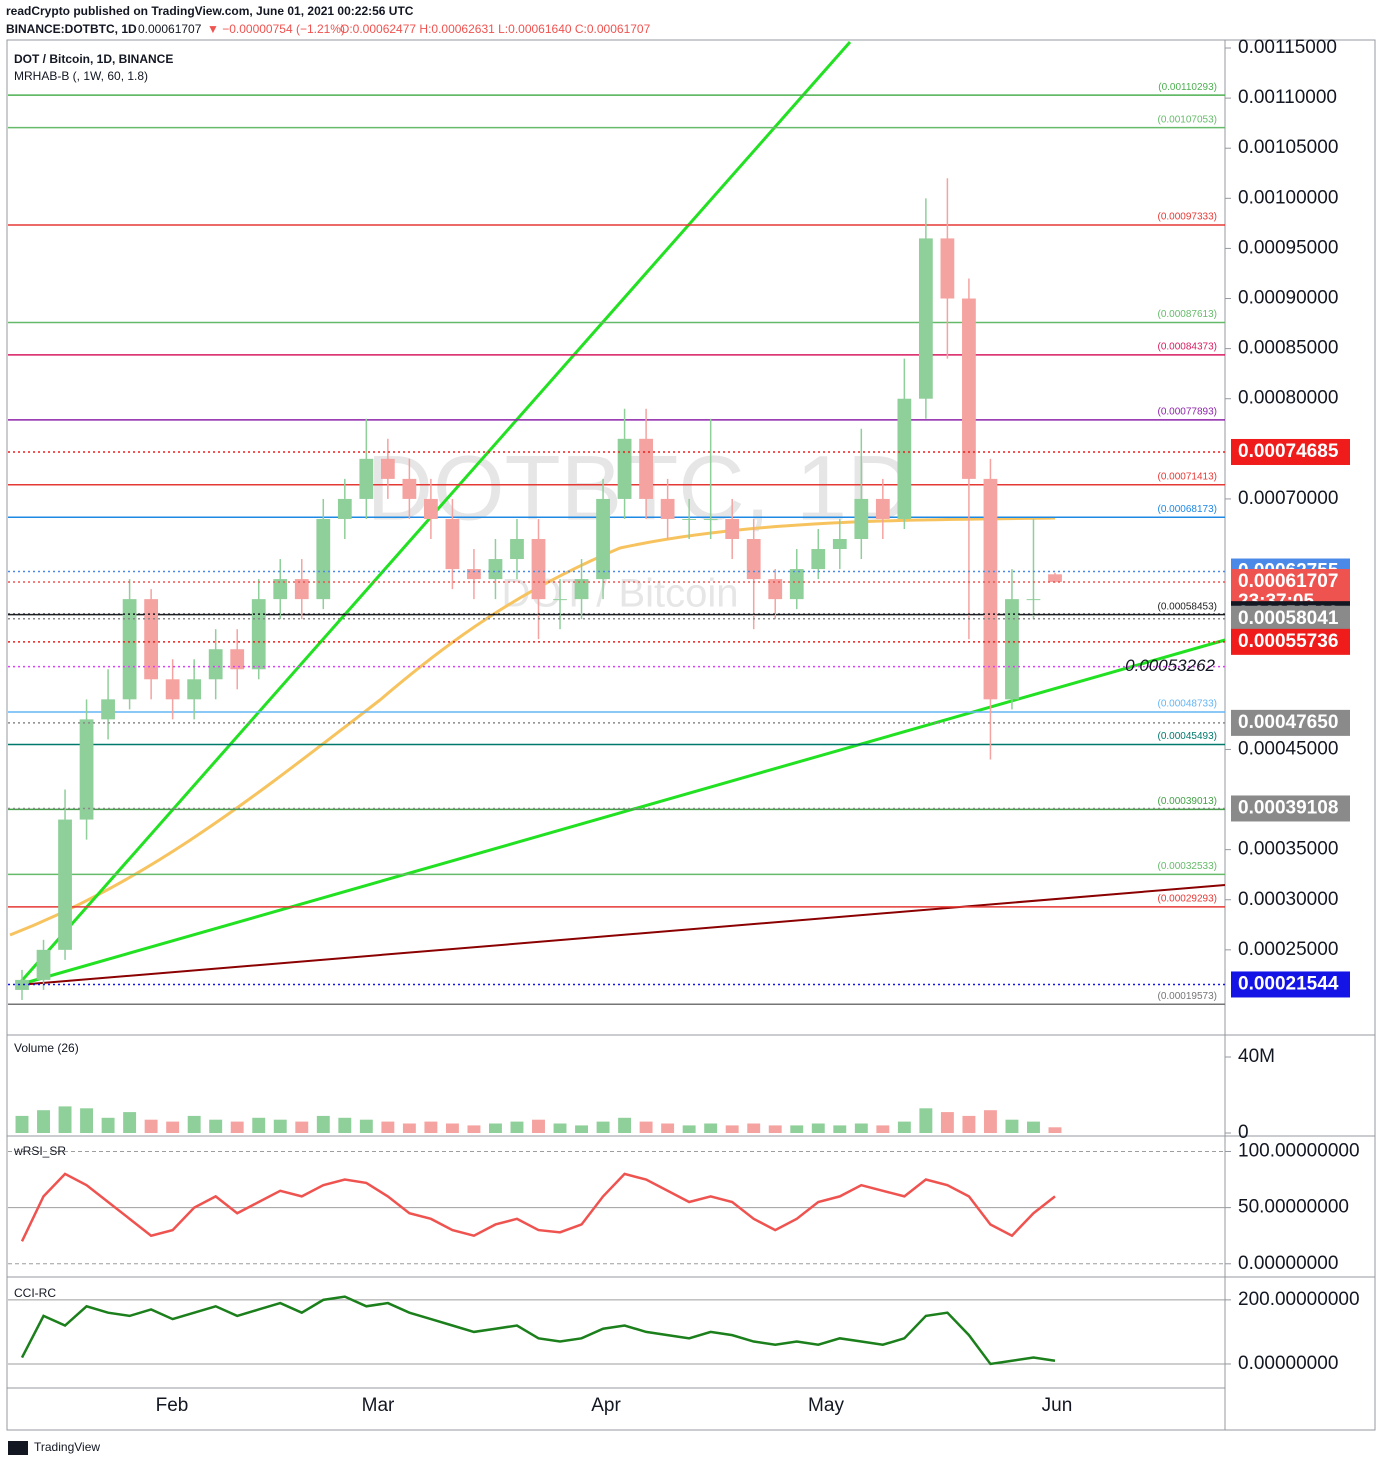 The height and width of the screenshot is (1467, 1382). I want to click on logo, so click(18, 1448).